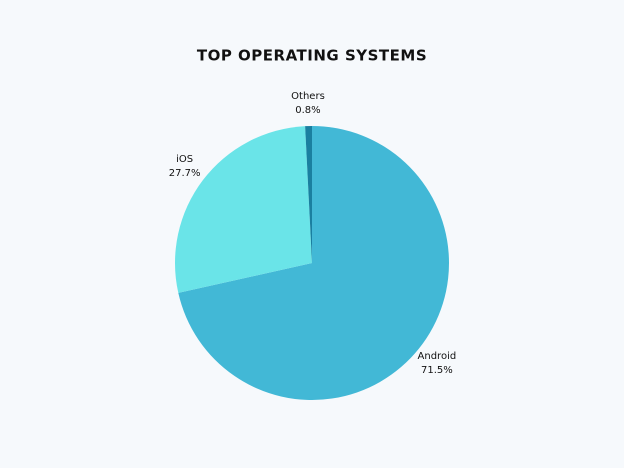 This screenshot has width=624, height=468. Describe the element at coordinates (184, 159) in the screenshot. I see `slice-label: iOS` at that location.